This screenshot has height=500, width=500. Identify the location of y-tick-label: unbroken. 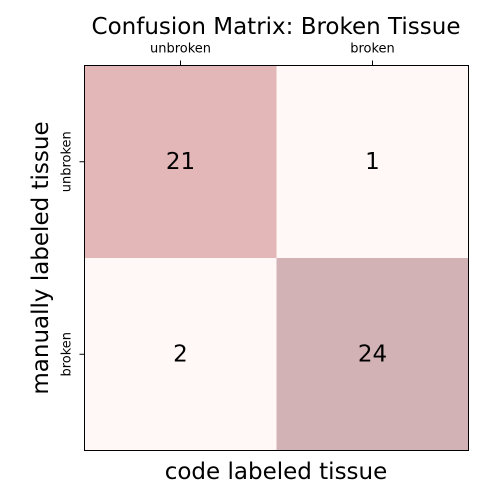
(67, 161).